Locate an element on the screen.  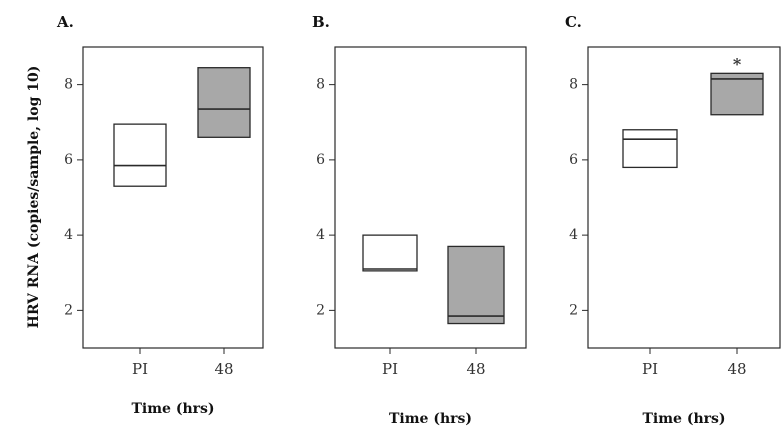
significance-marker: * is located at coordinates (737, 63).